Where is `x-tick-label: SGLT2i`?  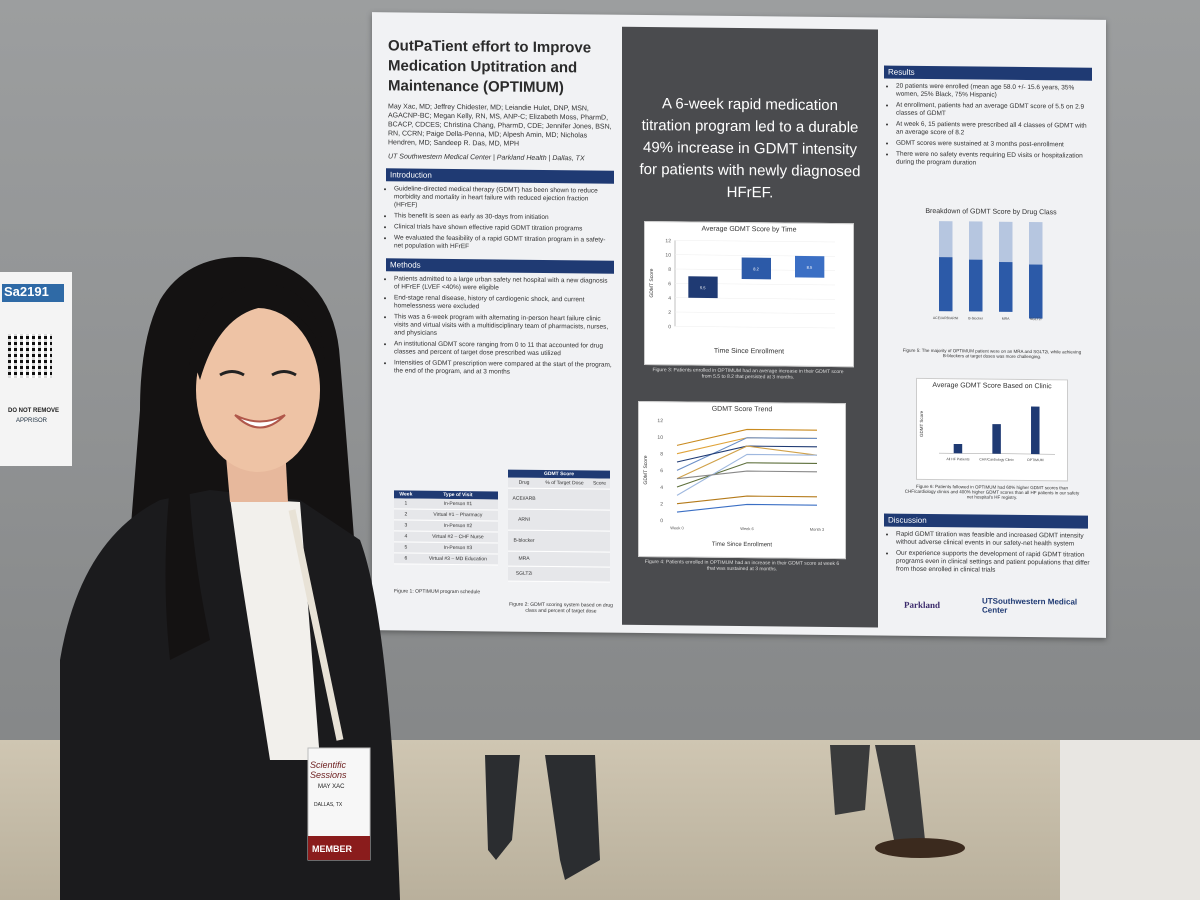 x-tick-label: SGLT2i is located at coordinates (1036, 319).